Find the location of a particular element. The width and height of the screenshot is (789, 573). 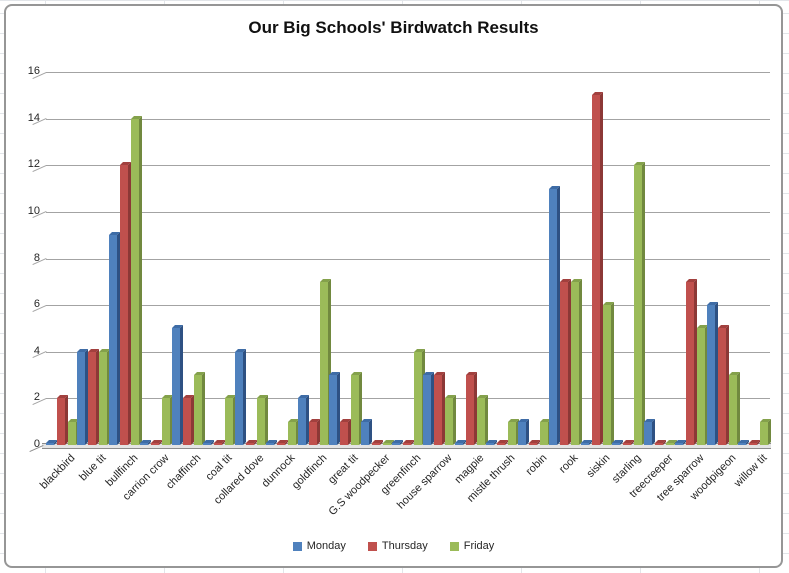

bar-friday-woodpigeon is located at coordinates (734, 408).